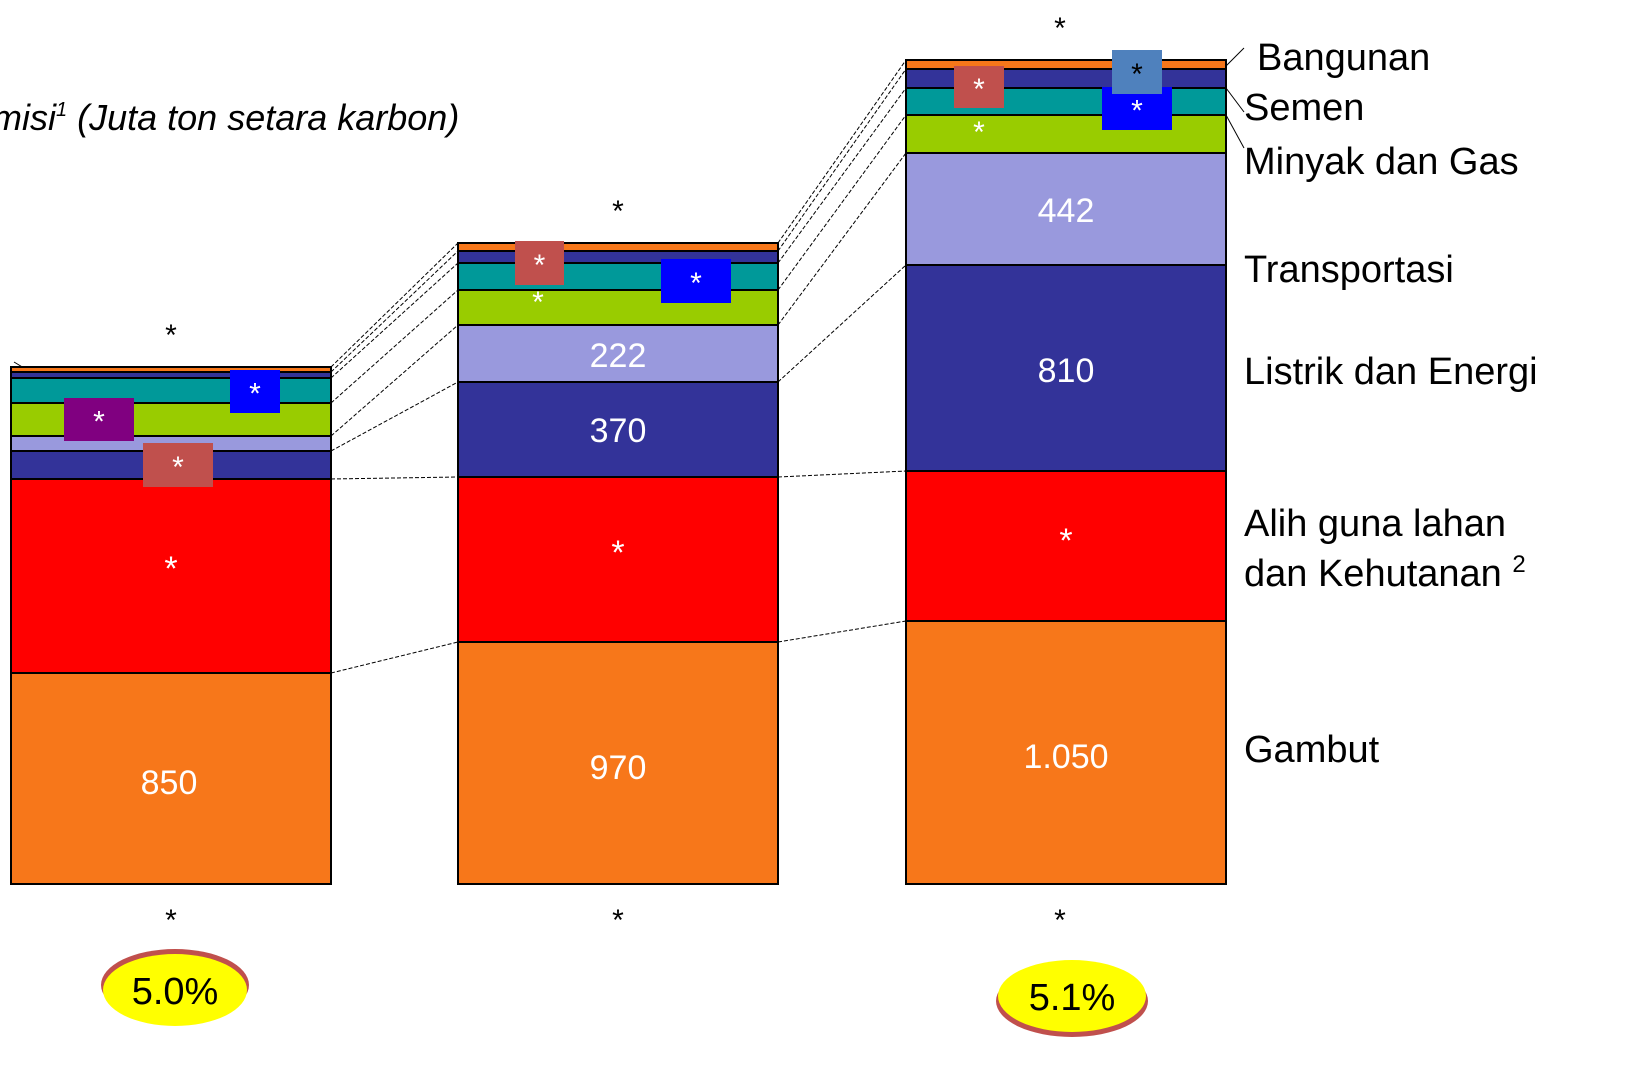 This screenshot has width=1638, height=1081. I want to click on segment-value-label: 850, so click(169, 783).